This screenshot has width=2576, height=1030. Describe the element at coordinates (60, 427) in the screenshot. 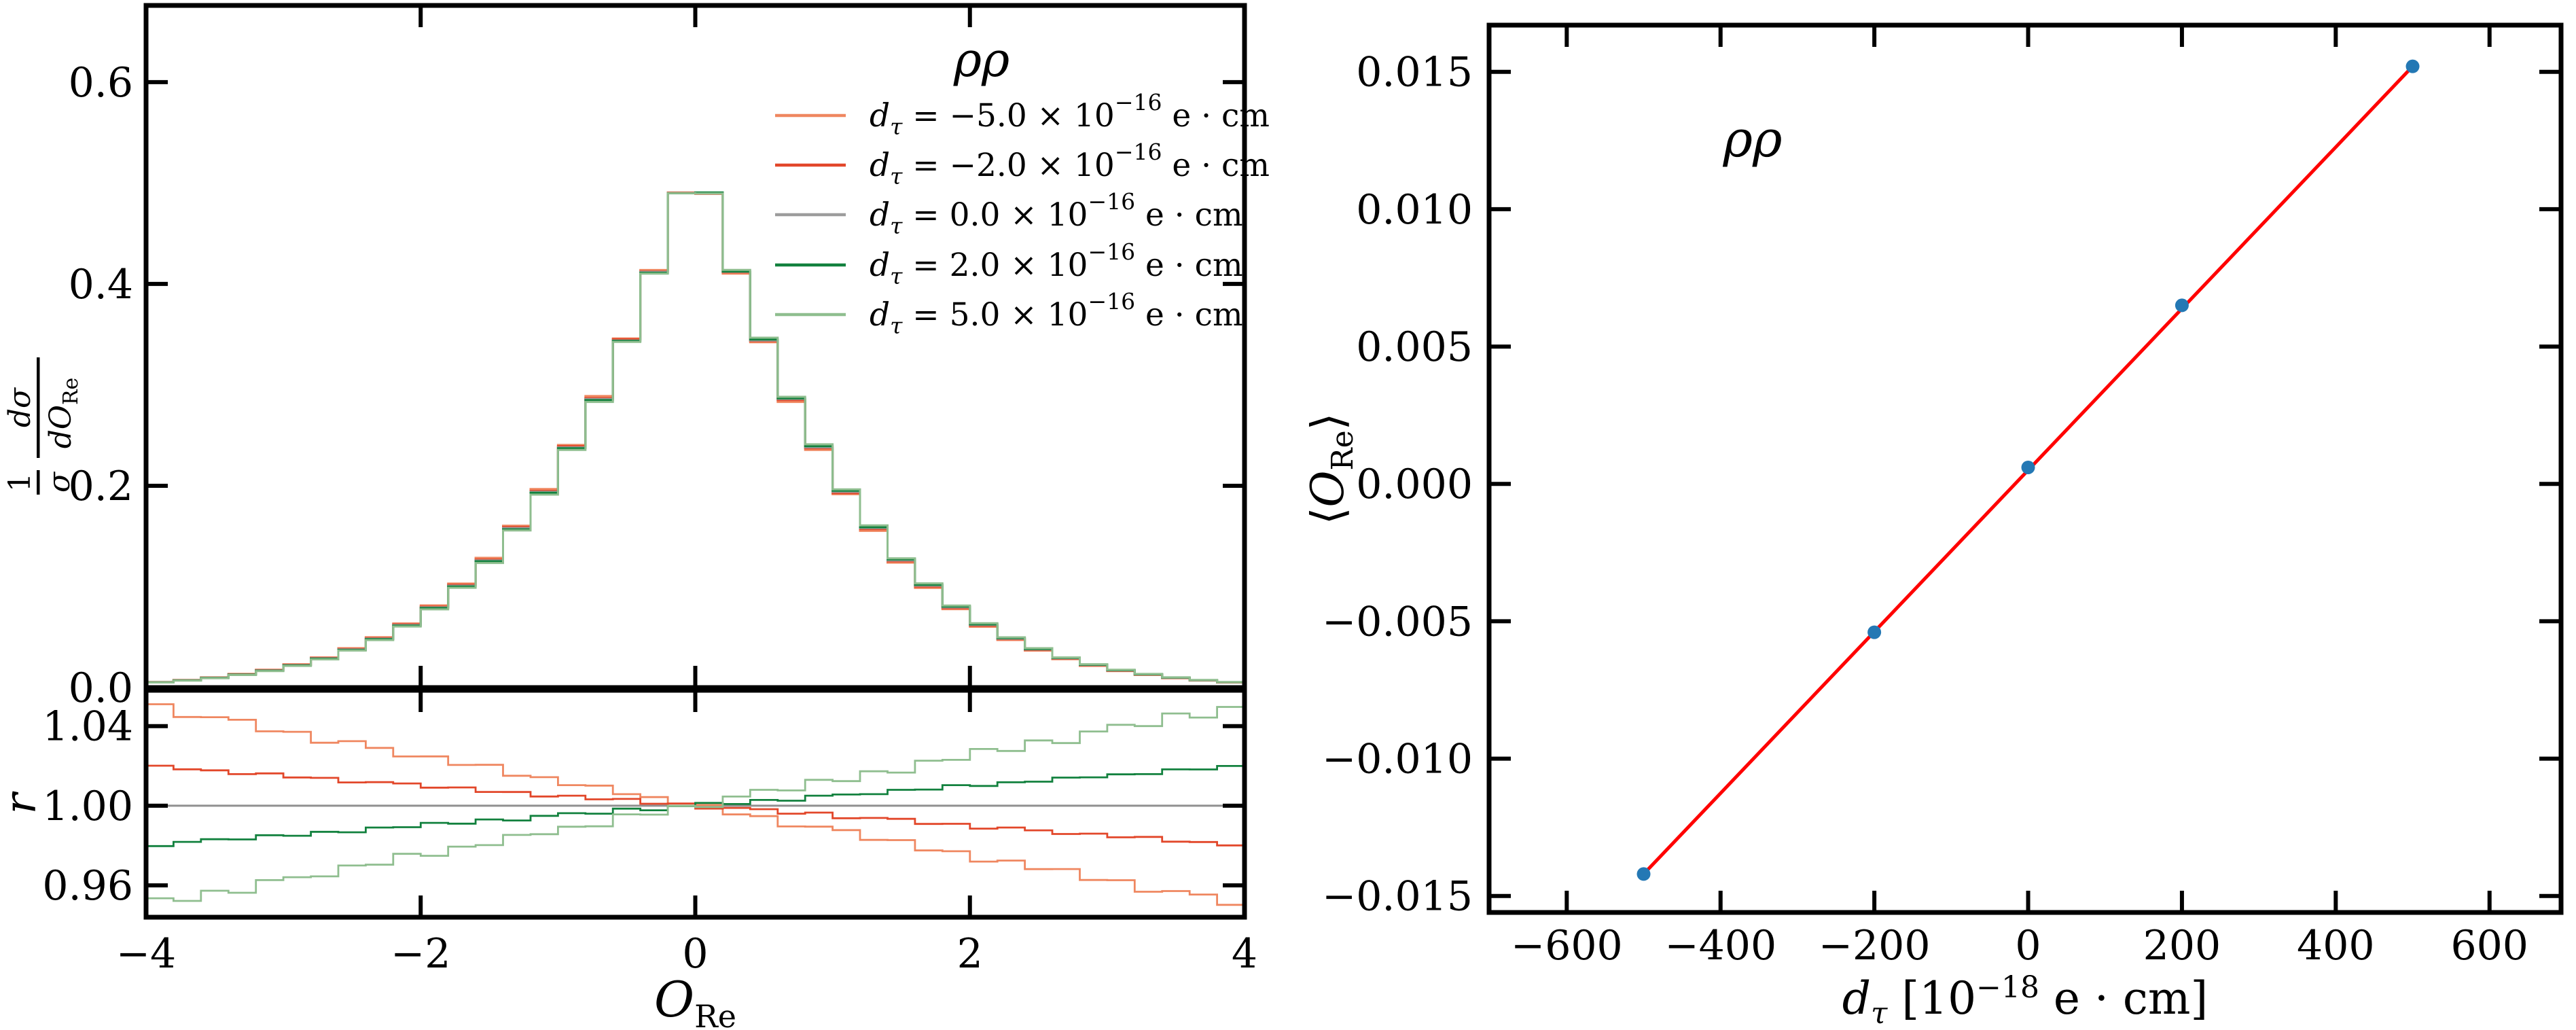

I see `ylabel-den-dO-part: dO` at that location.